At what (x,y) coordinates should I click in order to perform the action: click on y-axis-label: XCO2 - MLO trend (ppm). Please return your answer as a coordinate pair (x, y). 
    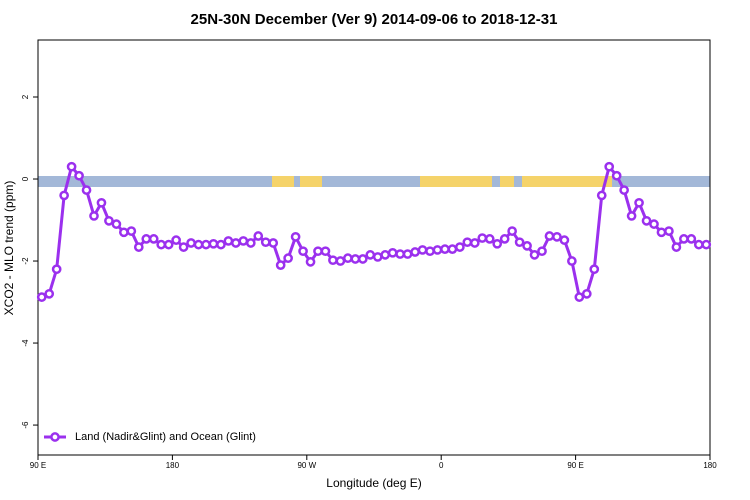
    Looking at the image, I should click on (9, 248).